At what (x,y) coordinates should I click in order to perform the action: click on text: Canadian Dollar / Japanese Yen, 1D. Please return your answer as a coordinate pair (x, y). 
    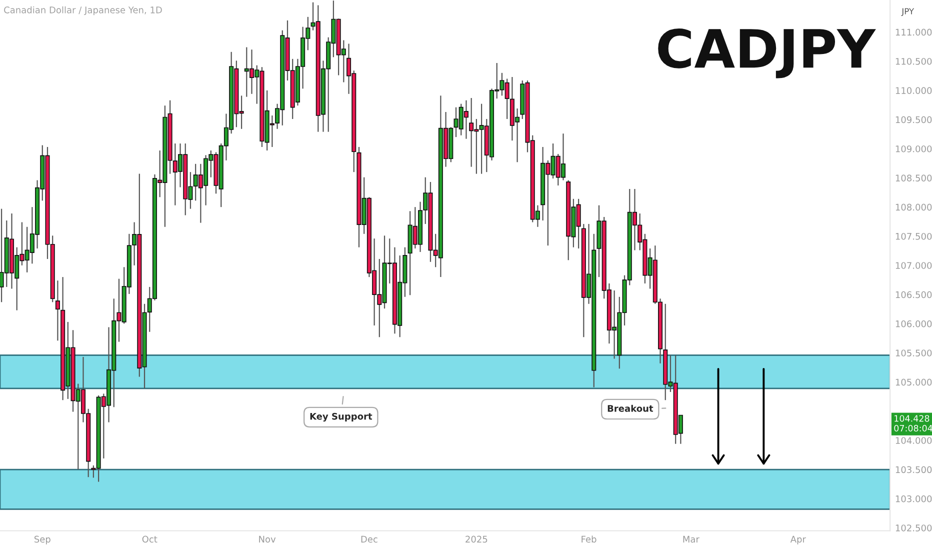
    Looking at the image, I should click on (83, 11).